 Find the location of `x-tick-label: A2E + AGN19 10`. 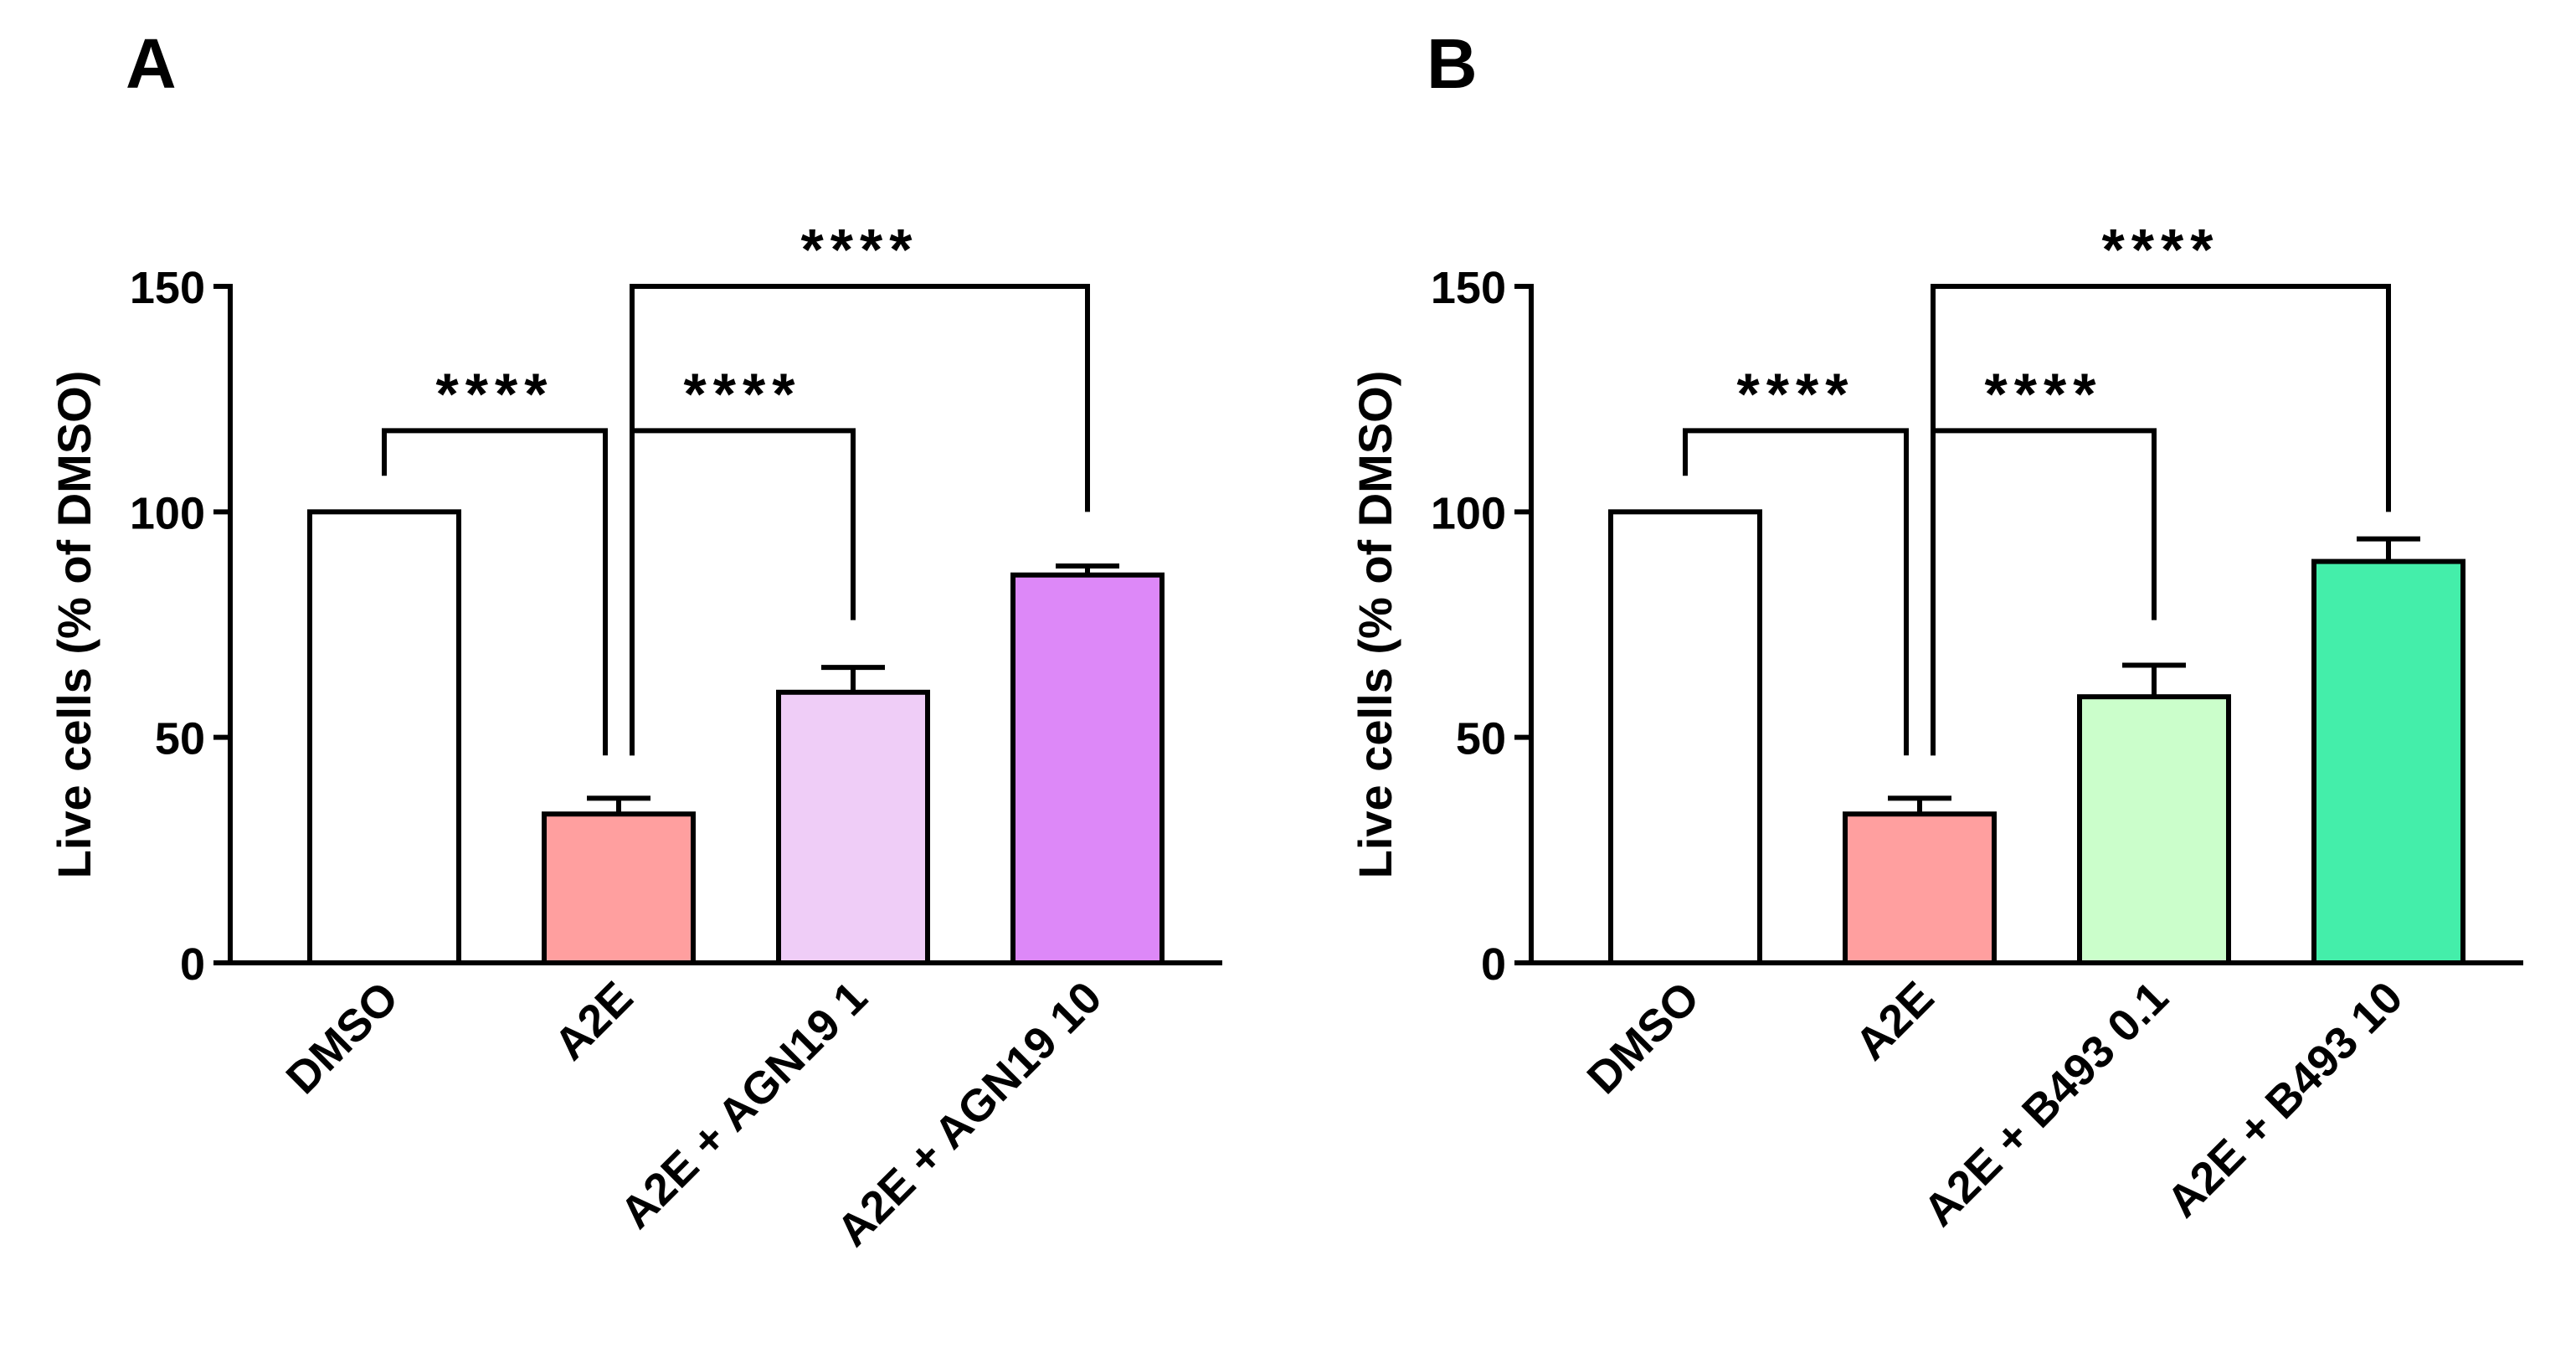

x-tick-label: A2E + AGN19 10 is located at coordinates (969, 1114).